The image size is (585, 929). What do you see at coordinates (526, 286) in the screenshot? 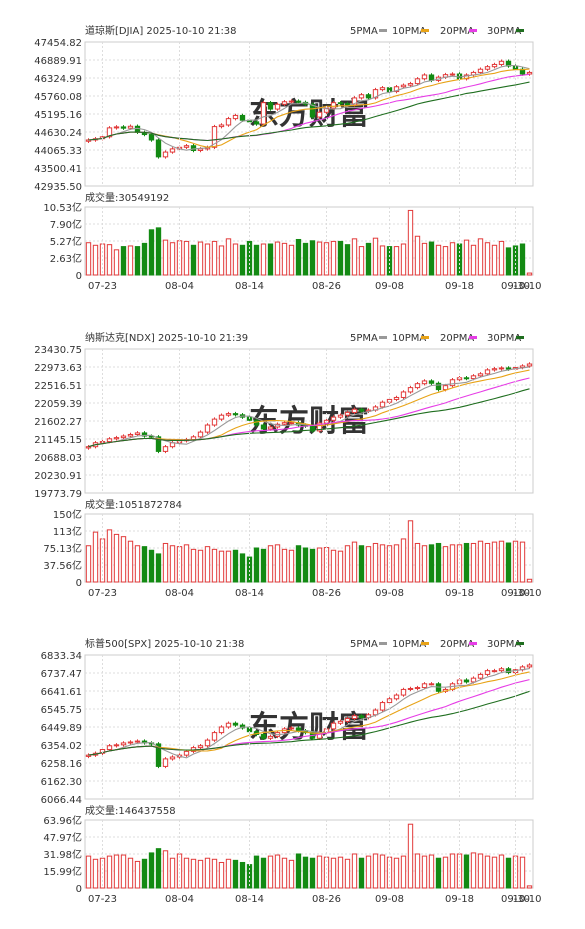
I see `date-tick-label: 10-10` at bounding box center [526, 286].